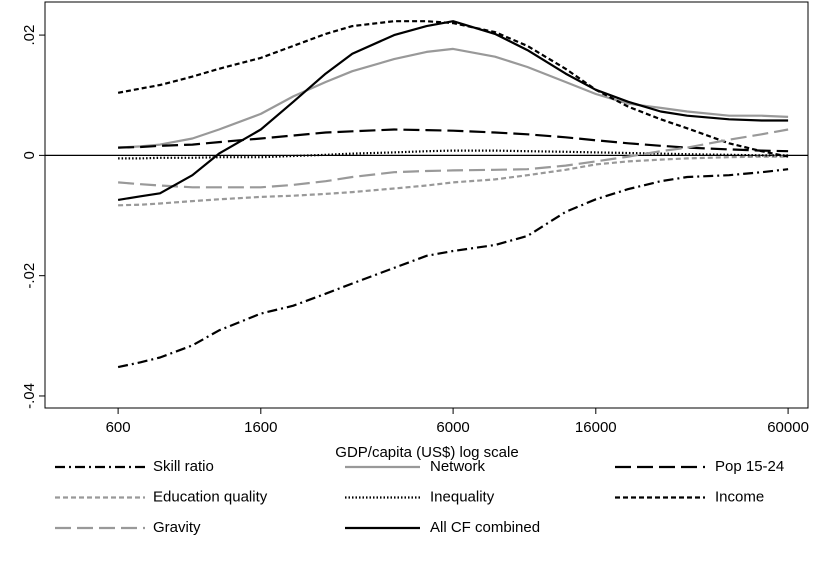  Describe the element at coordinates (210, 496) in the screenshot. I see `legend-label: Education quality` at that location.